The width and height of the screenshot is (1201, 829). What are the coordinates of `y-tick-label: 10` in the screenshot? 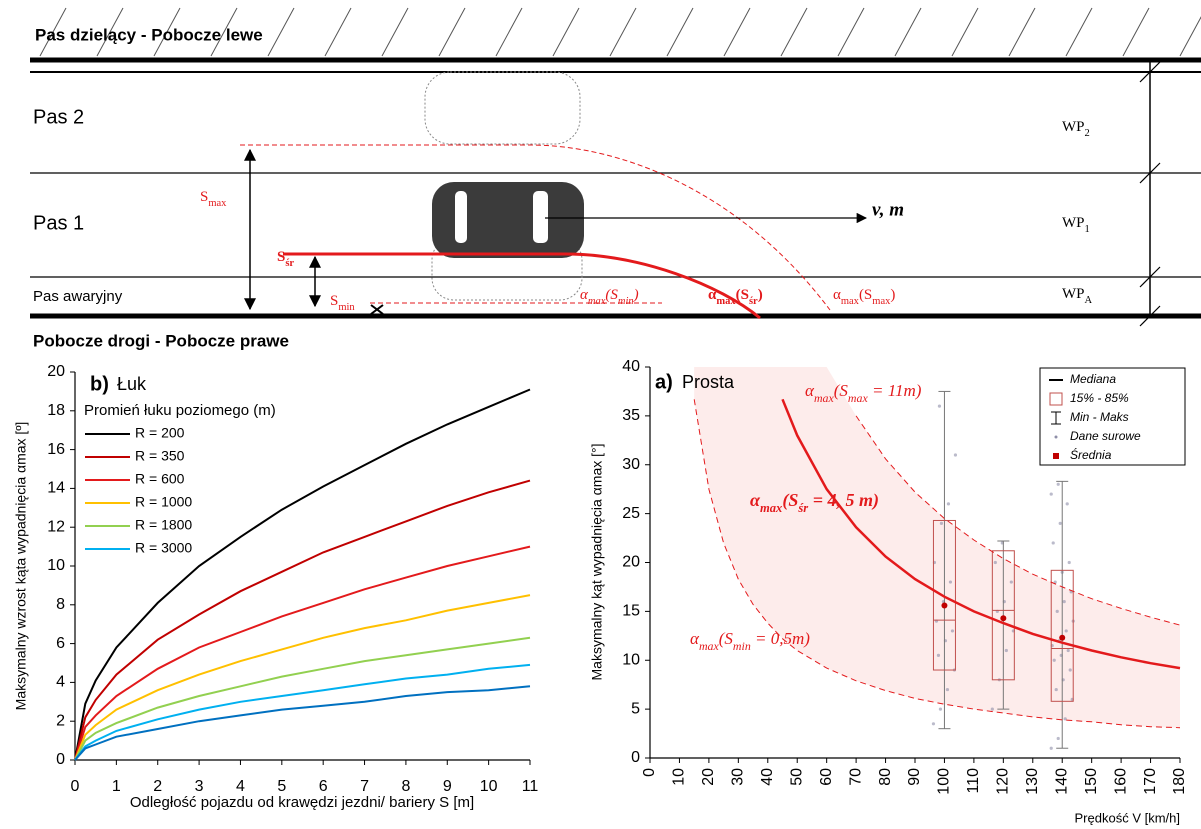 It's located at (631, 659).